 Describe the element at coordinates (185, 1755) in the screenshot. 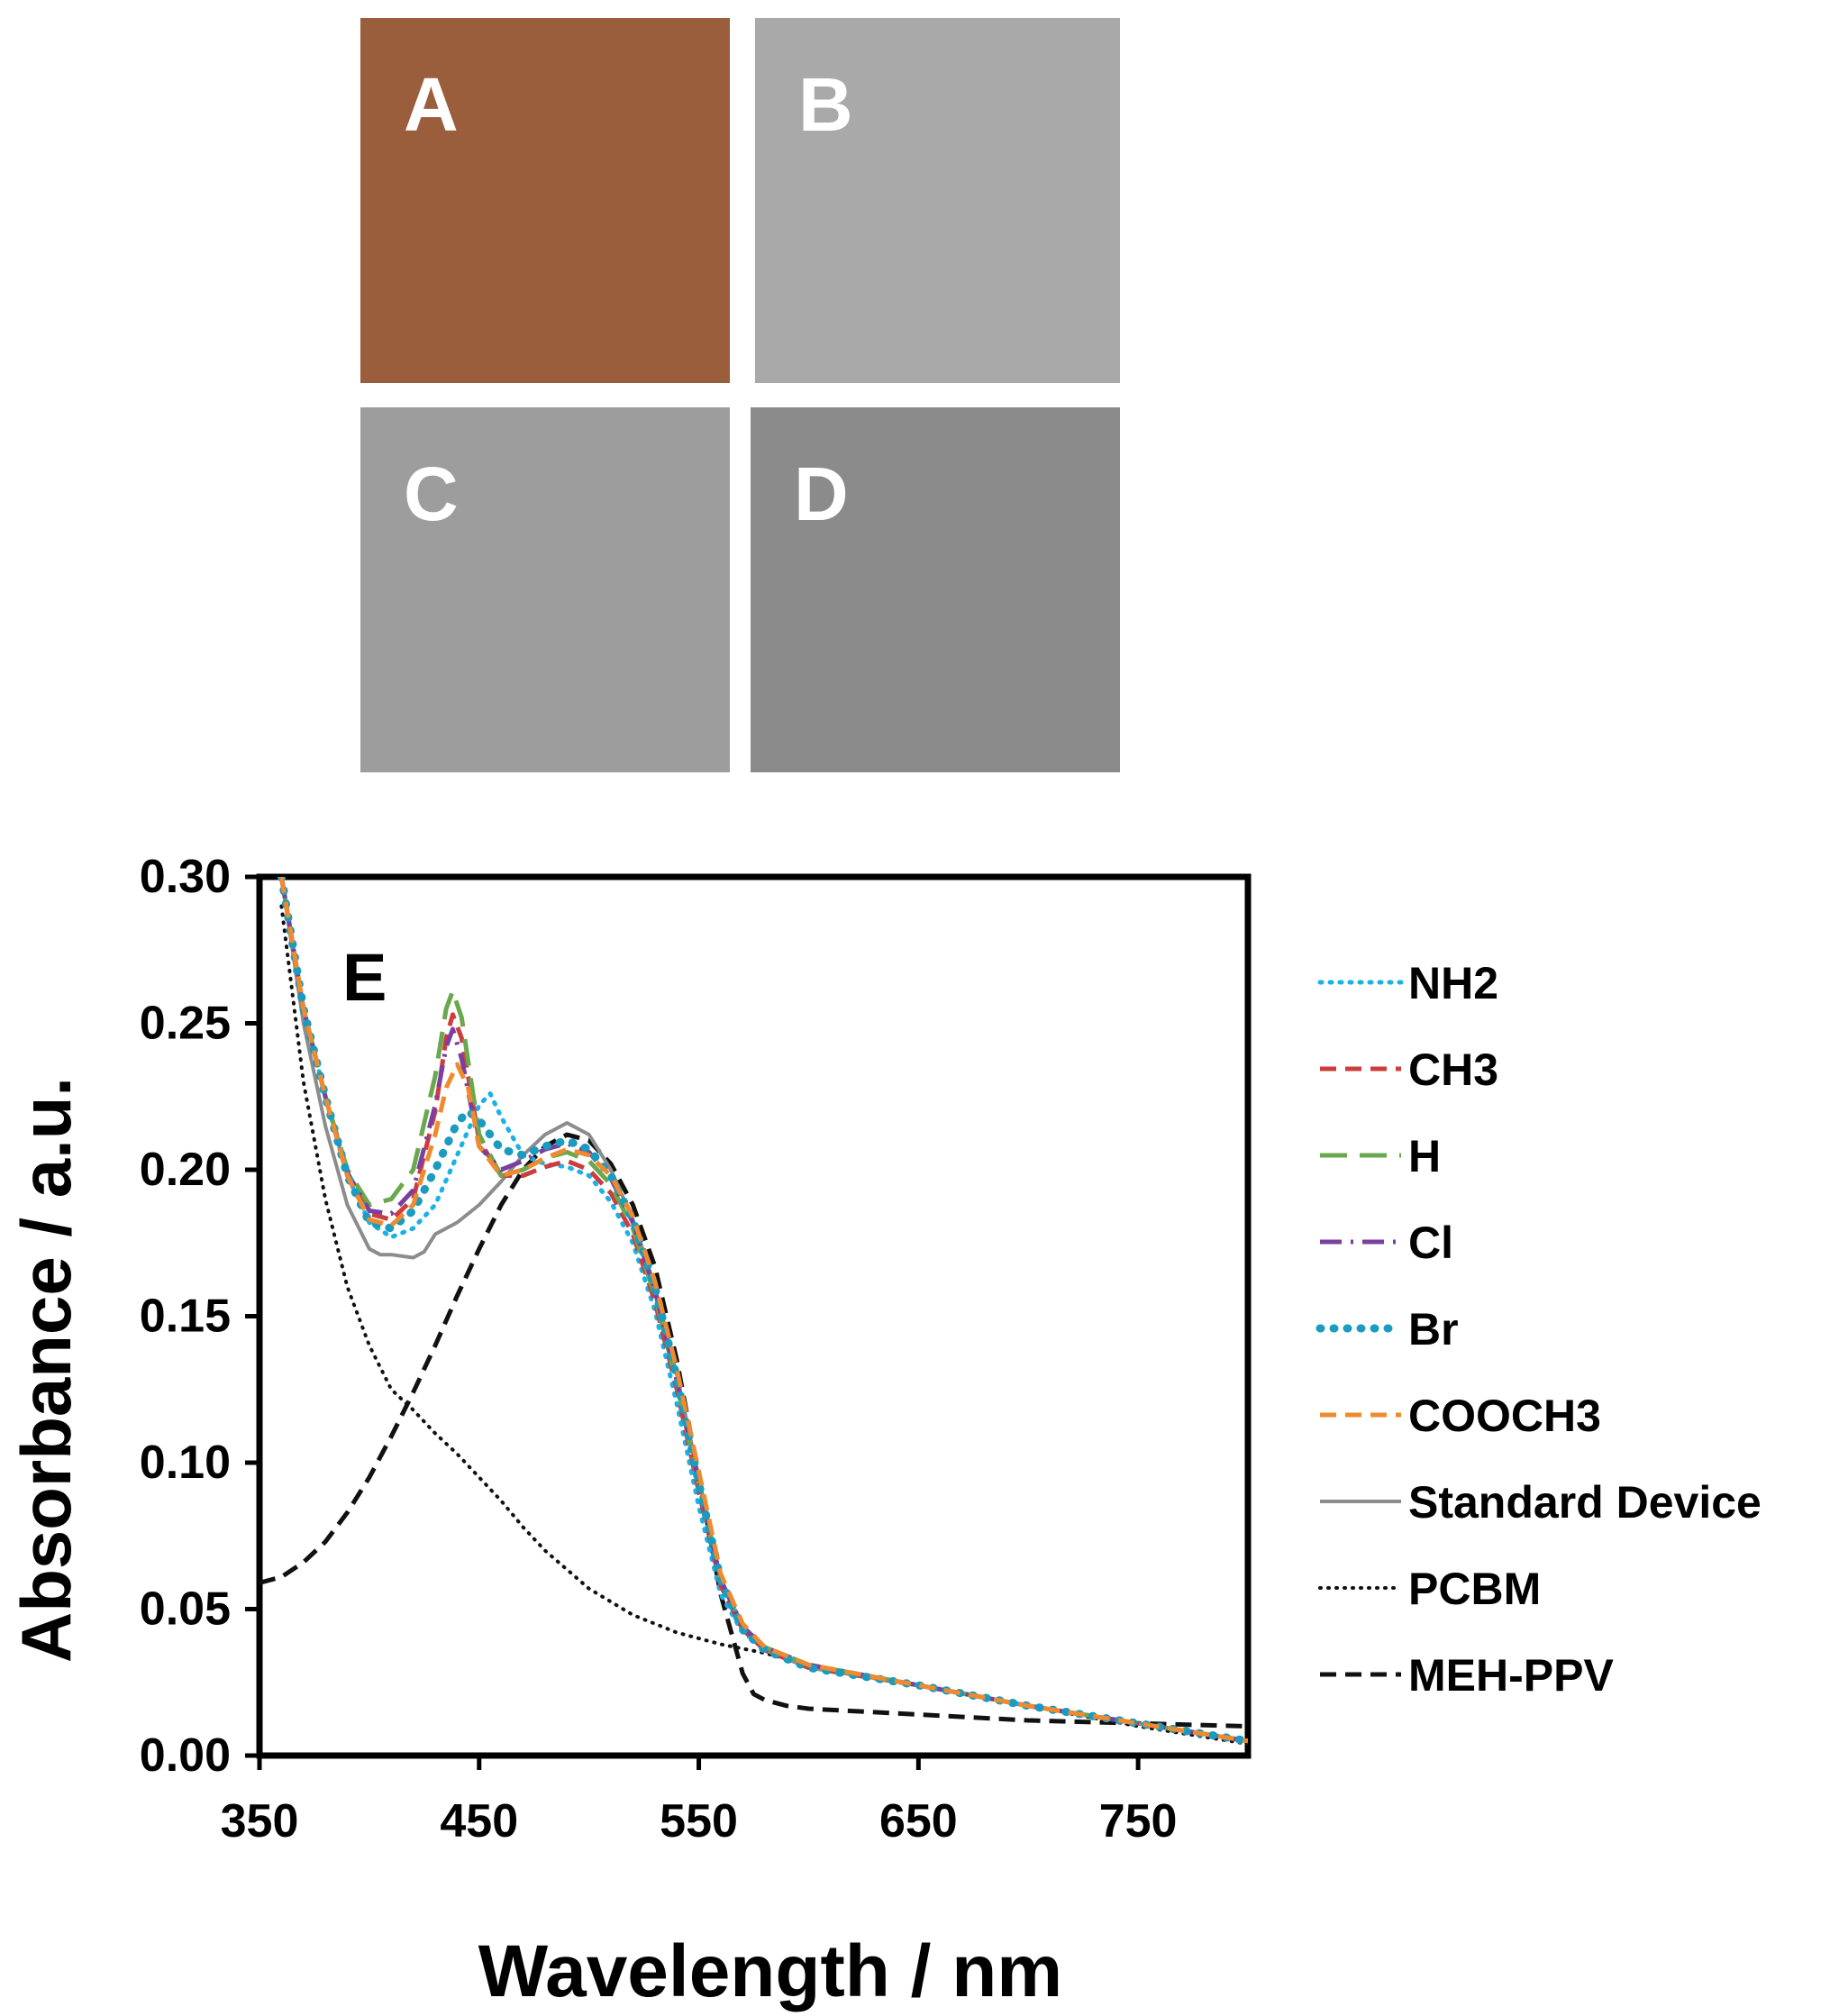

I see `y-tick-label: 0.00` at that location.